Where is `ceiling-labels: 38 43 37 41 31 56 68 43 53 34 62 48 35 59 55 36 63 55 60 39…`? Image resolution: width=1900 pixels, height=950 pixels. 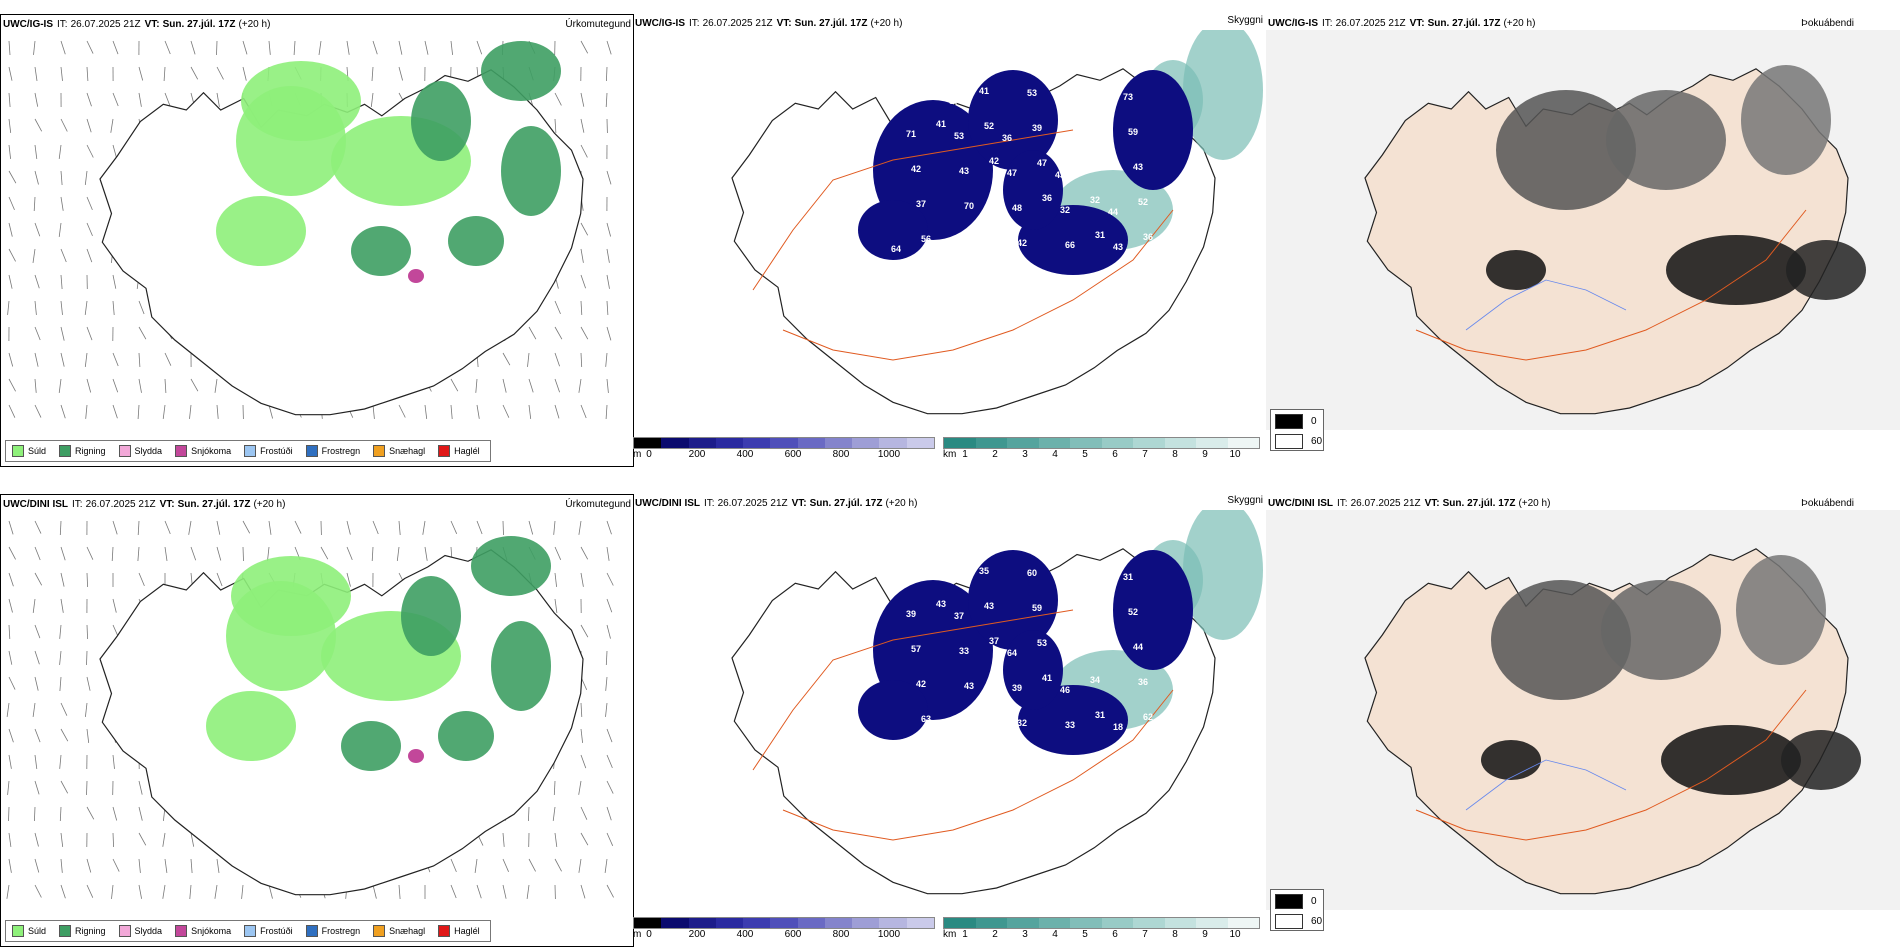
ceiling-labels: 38 43 37 41 31 56 68 43 53 34 62 48 35 59 55 36 63 55 60 39… is located at coordinates (1020, 664).